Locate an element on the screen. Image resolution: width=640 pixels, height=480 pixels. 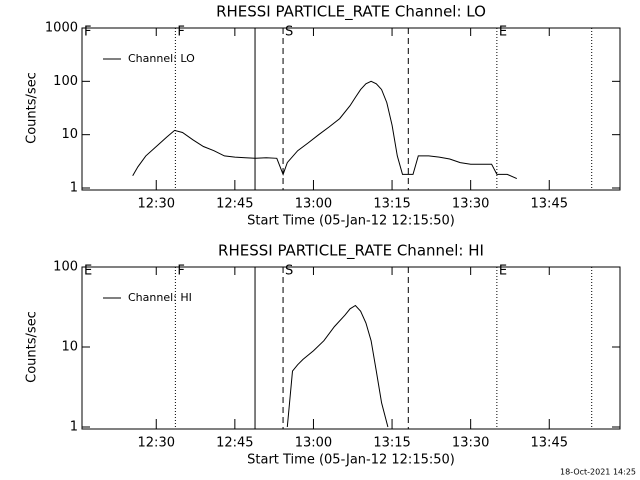
legend-label: Channel: LO is located at coordinates (161, 58).